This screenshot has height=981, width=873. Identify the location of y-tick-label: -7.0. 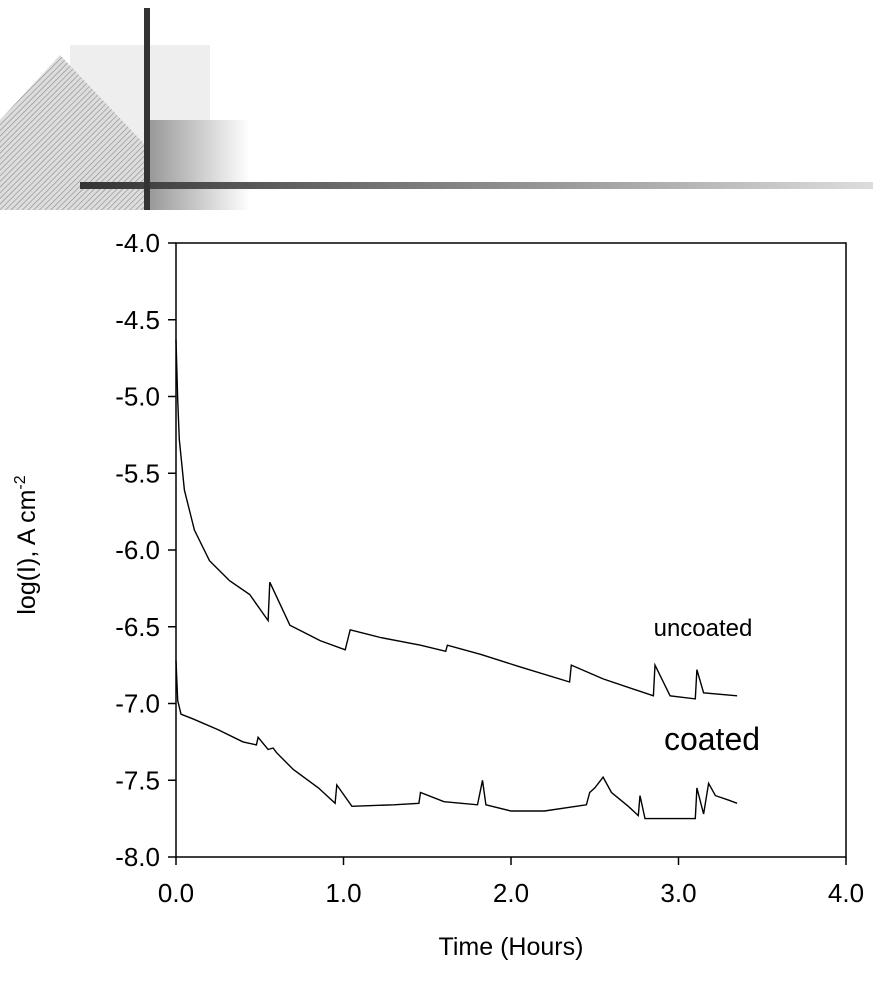
(137, 704).